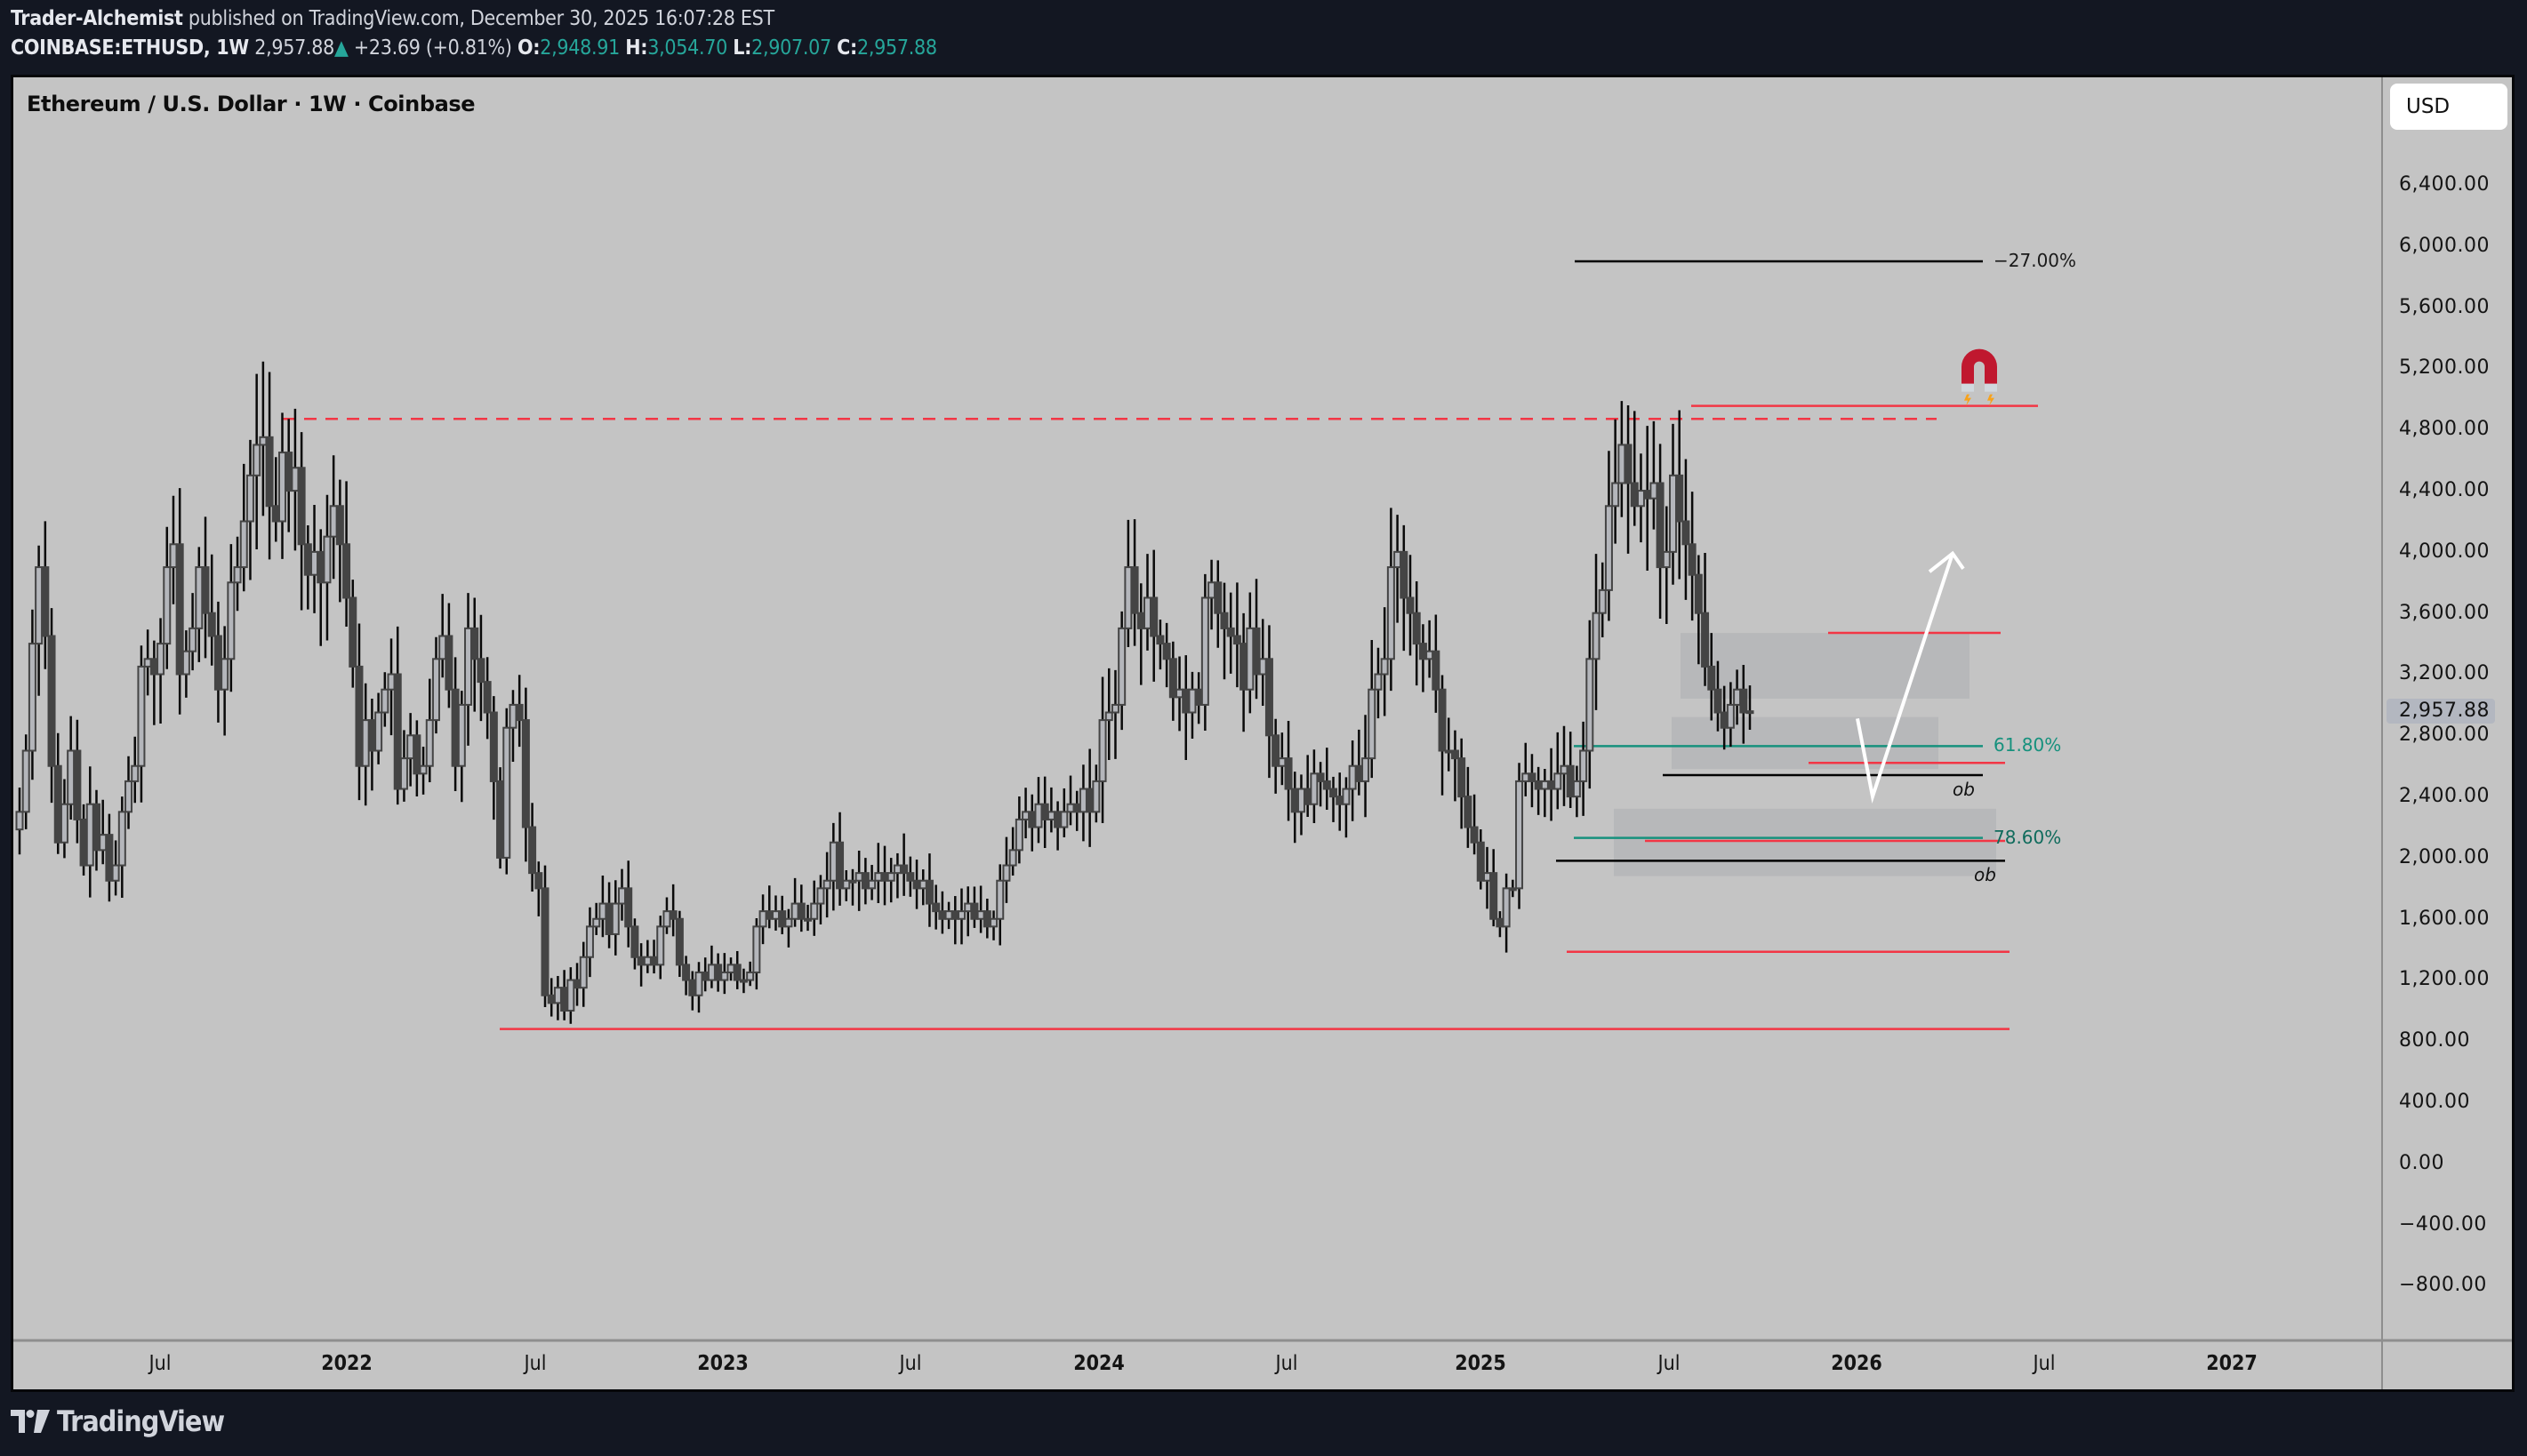  Describe the element at coordinates (636, 48) in the screenshot. I see `high-label: H:` at that location.